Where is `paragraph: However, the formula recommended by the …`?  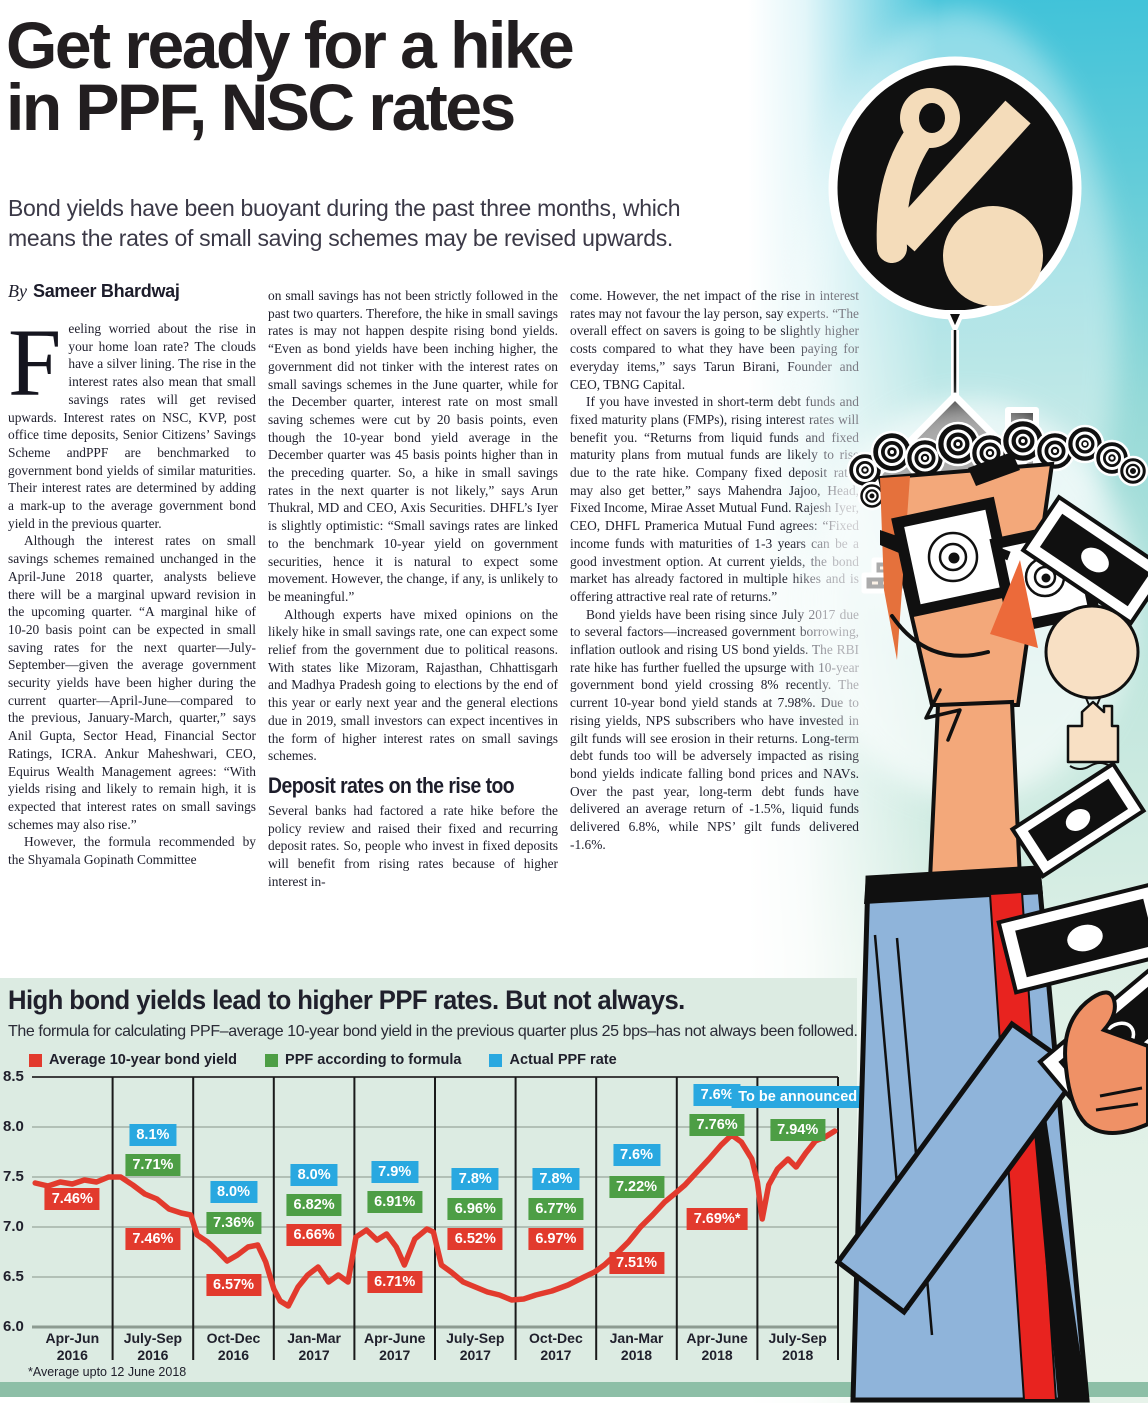 paragraph: However, the formula recommended by the … is located at coordinates (132, 851).